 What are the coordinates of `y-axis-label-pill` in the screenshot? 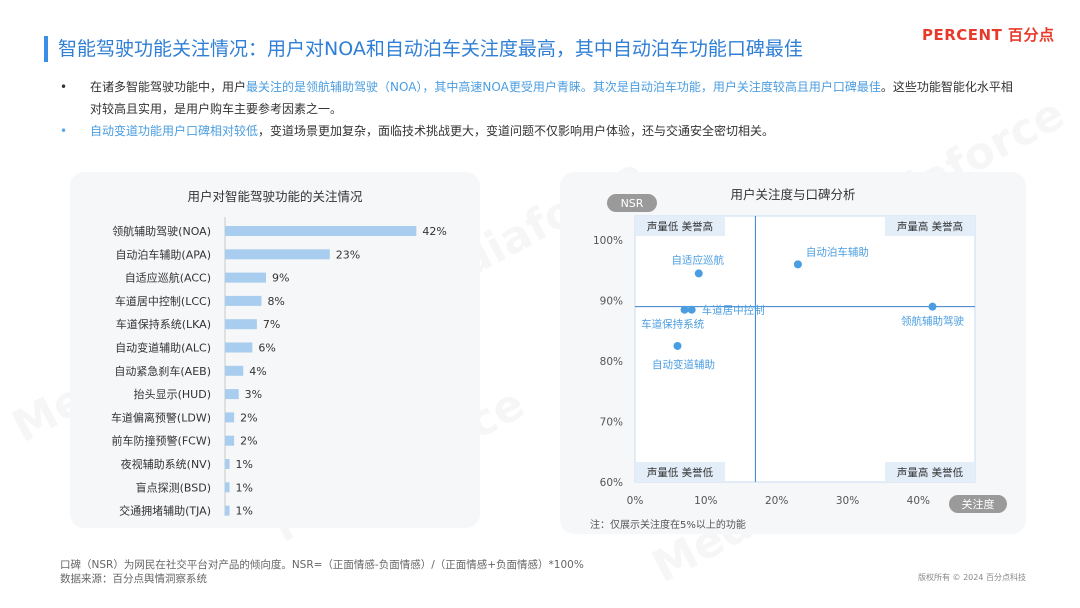 It's located at (632, 203).